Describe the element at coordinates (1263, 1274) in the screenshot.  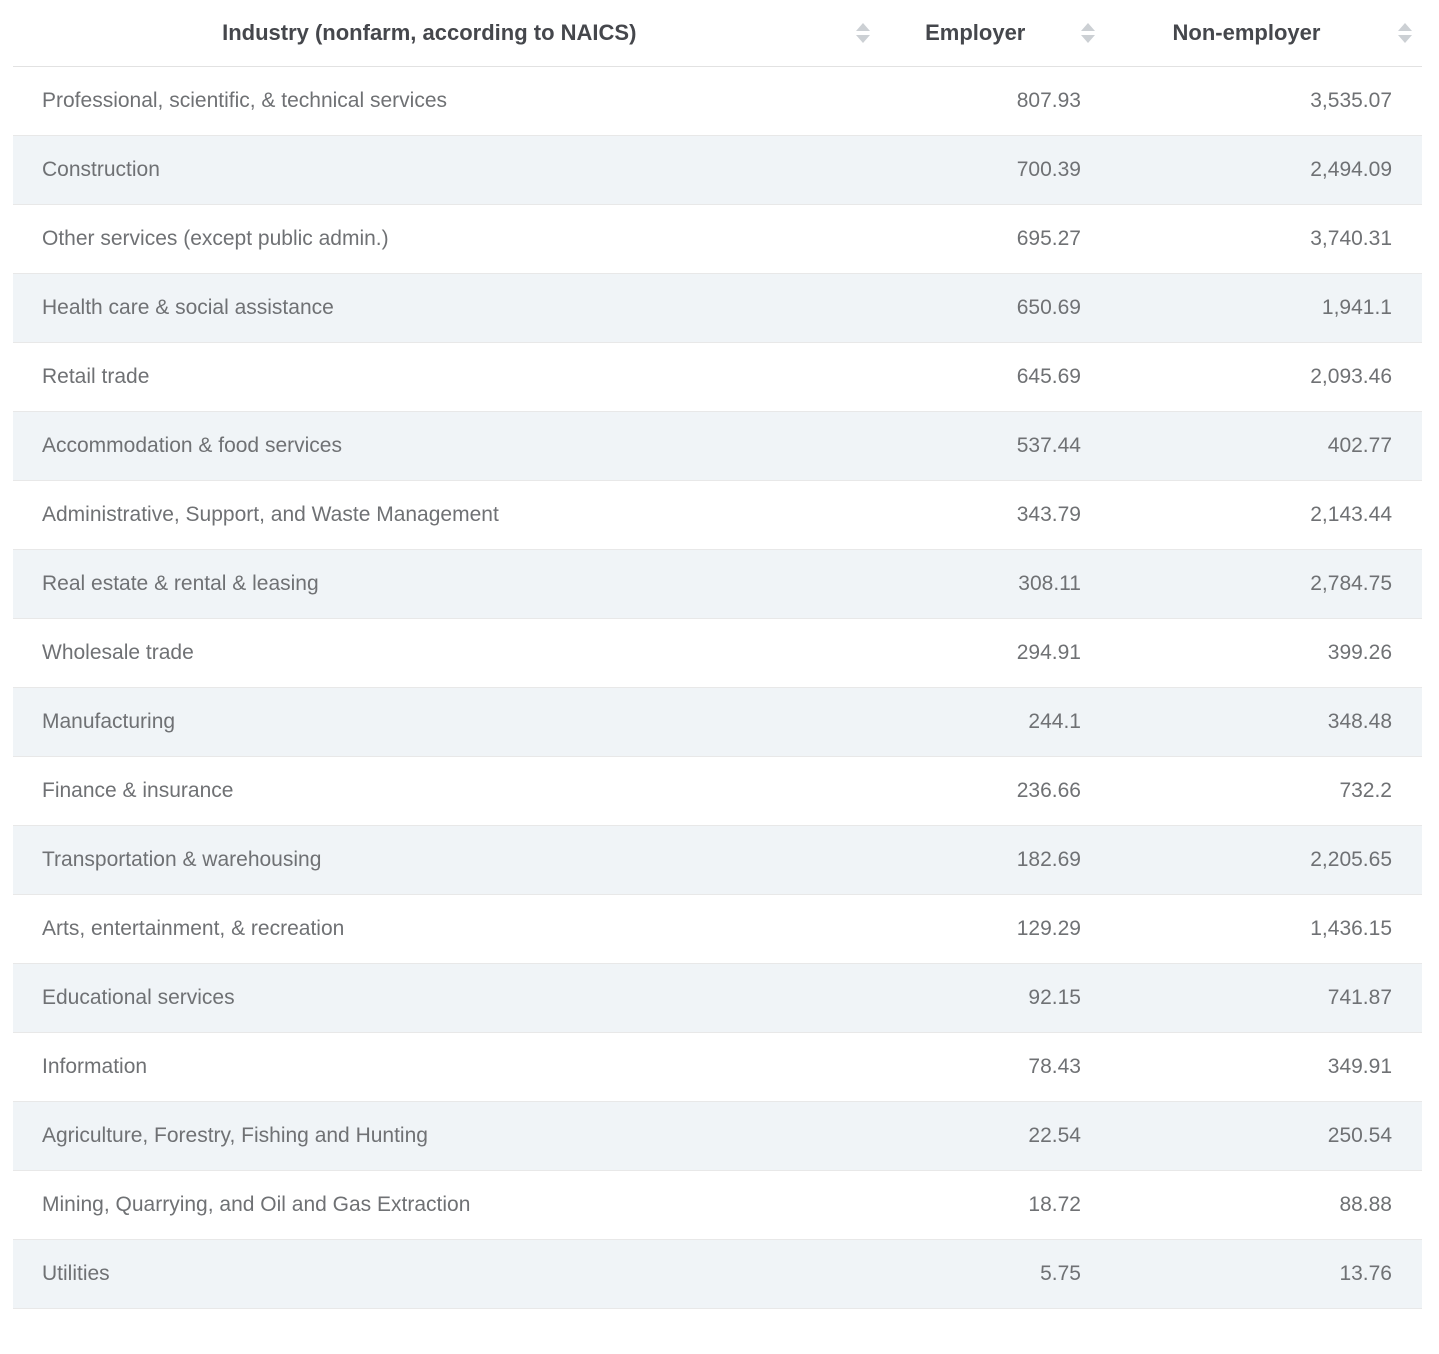
I see `non-employer-cell: 13.76` at that location.